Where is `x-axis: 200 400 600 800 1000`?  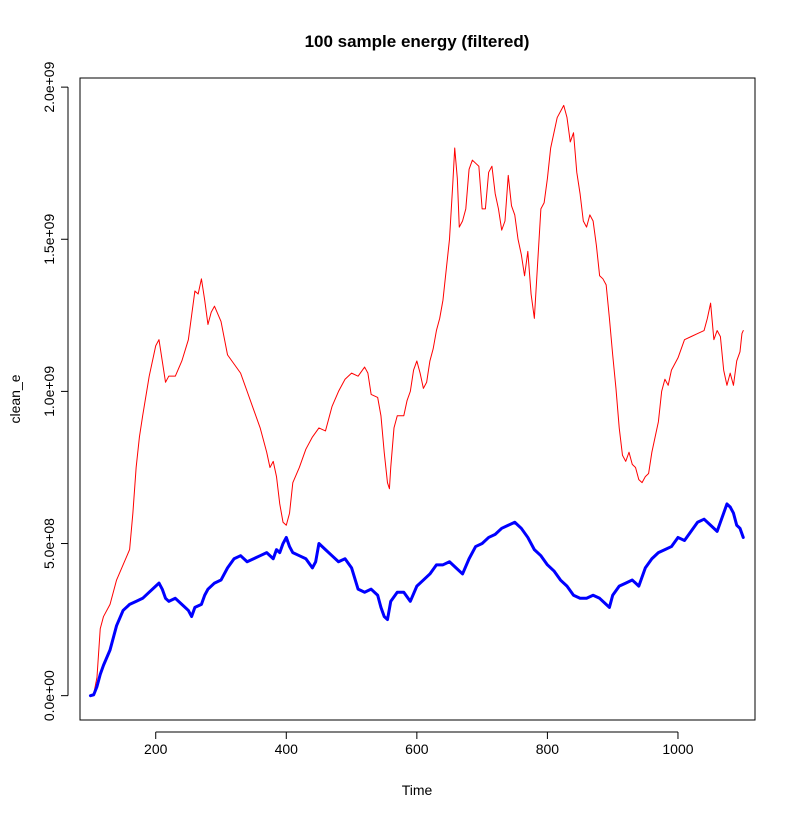
x-axis: 200 400 600 800 1000 is located at coordinates (419, 744).